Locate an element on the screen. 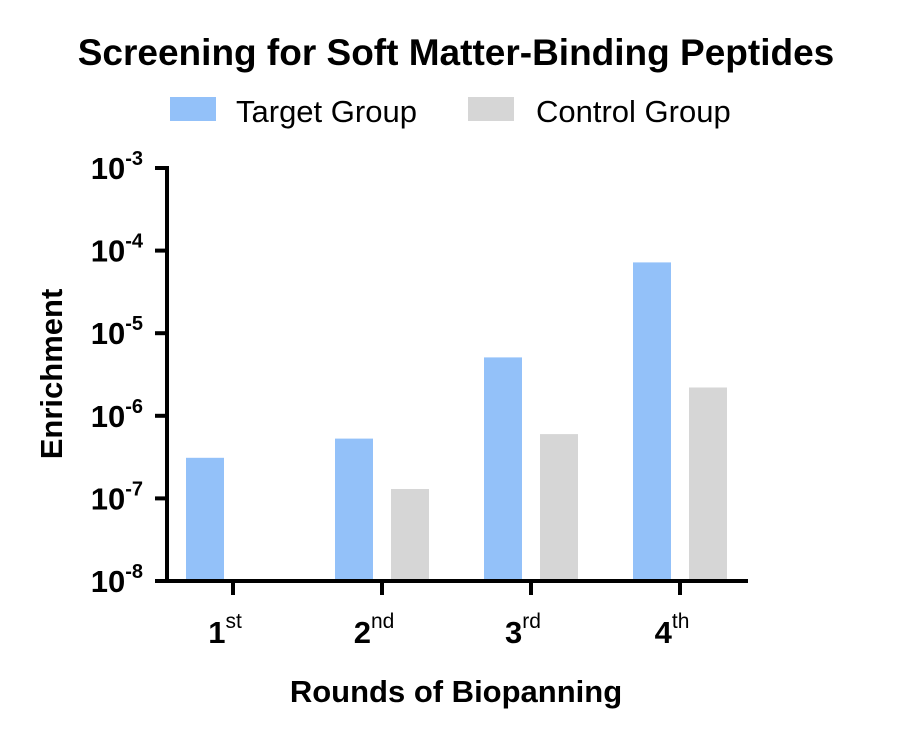 This screenshot has width=900, height=738. legend-label-target: Target Group is located at coordinates (326, 111).